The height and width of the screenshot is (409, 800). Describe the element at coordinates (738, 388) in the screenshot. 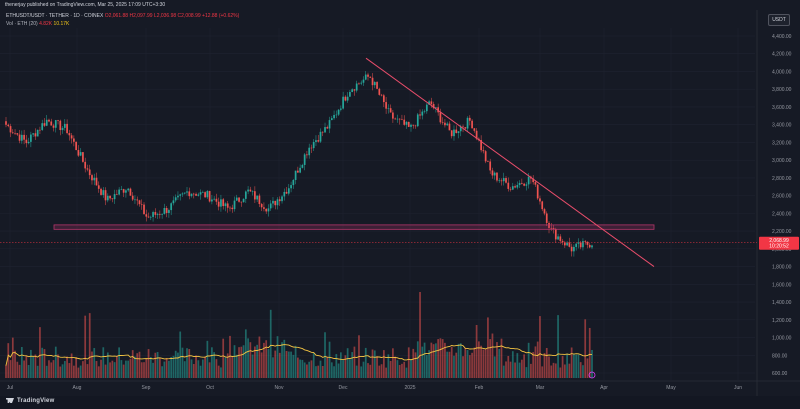

I see `x-tick-label: Jun` at that location.